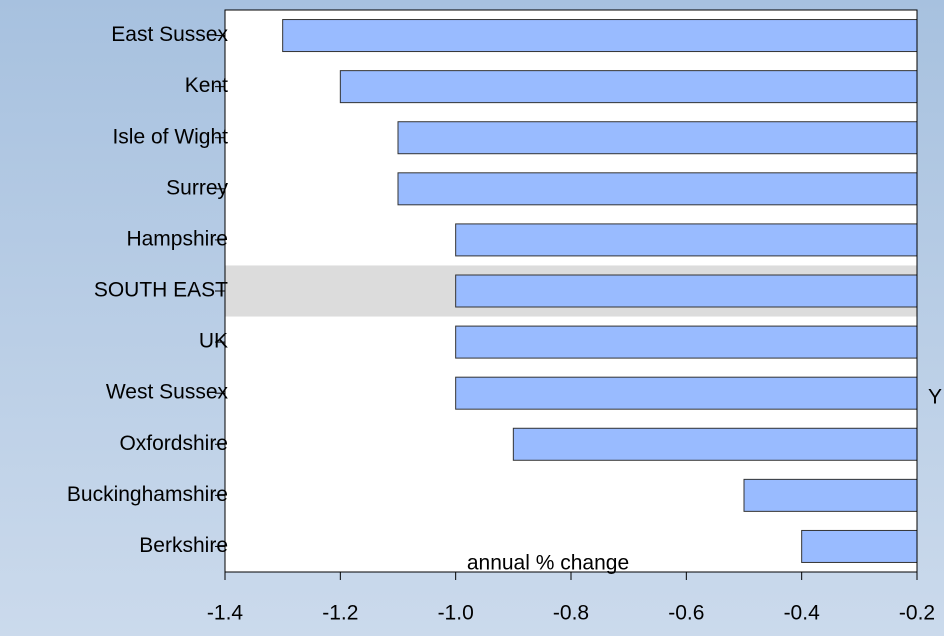 Image resolution: width=944 pixels, height=636 pixels. Describe the element at coordinates (935, 397) in the screenshot. I see `annotation: Y` at that location.